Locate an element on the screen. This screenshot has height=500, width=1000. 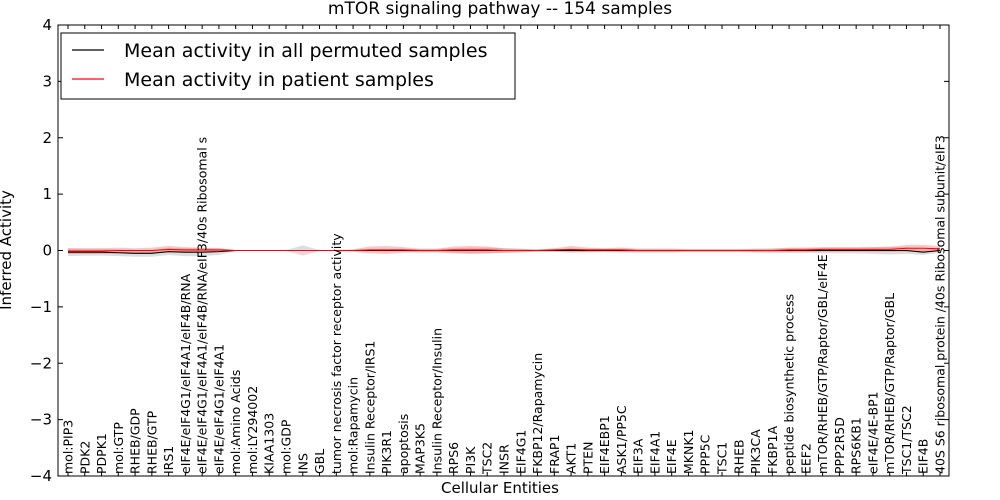
confidence-bands is located at coordinates (504, 250).